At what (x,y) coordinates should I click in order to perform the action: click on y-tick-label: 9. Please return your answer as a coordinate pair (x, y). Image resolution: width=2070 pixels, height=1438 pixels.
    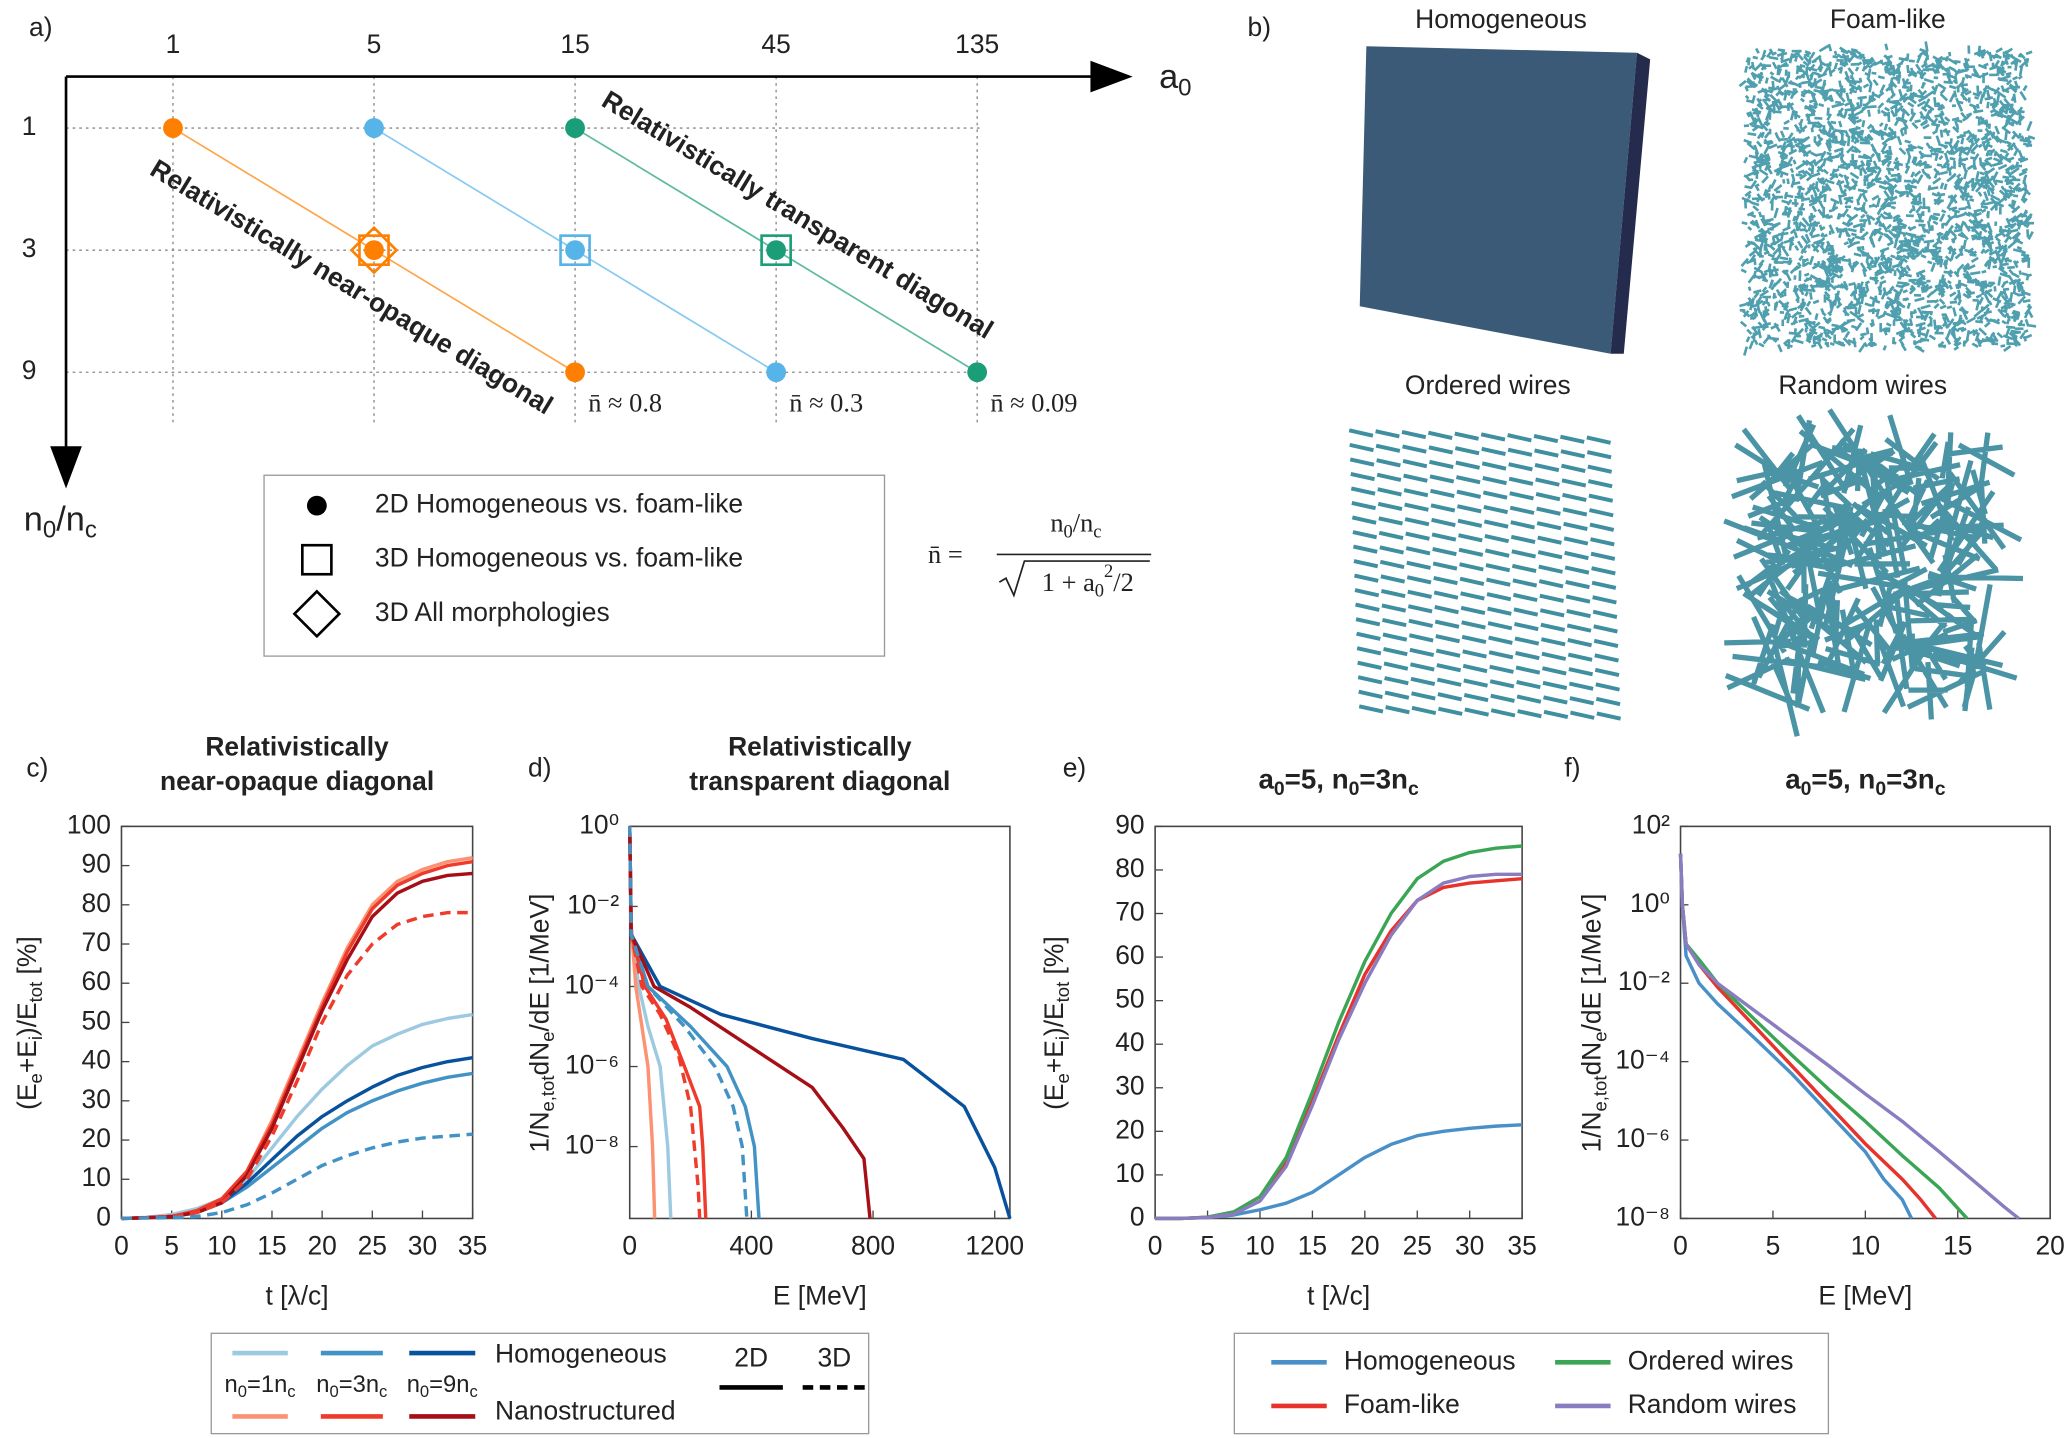
    Looking at the image, I should click on (29, 370).